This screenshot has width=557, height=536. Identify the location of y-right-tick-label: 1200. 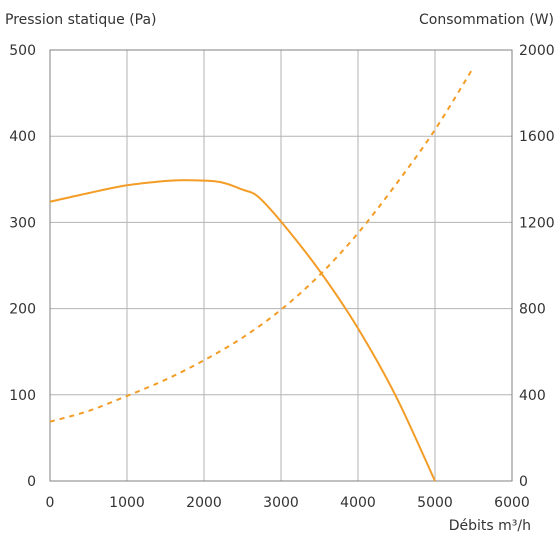
(537, 223).